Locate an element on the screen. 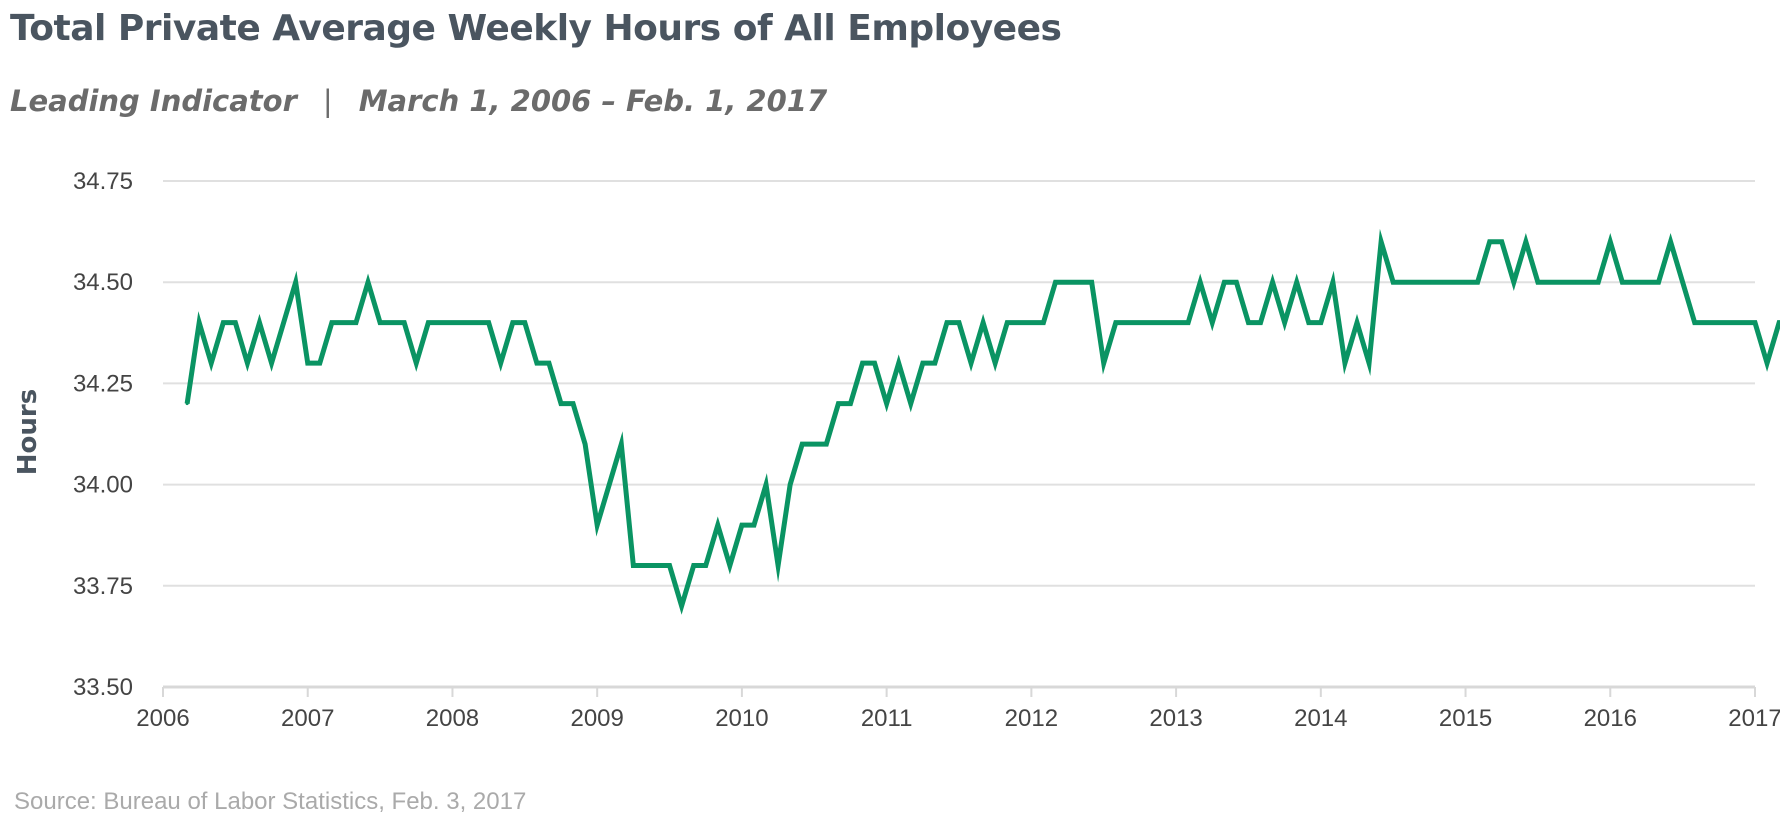 The width and height of the screenshot is (1780, 825). x-tick-label: 2008 is located at coordinates (452, 718).